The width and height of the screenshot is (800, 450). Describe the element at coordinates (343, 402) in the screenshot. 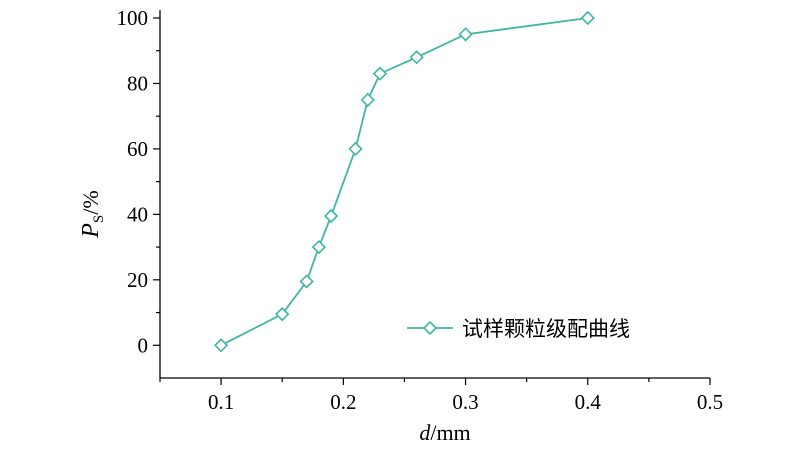

I see `x-tick-label: 0.2` at that location.